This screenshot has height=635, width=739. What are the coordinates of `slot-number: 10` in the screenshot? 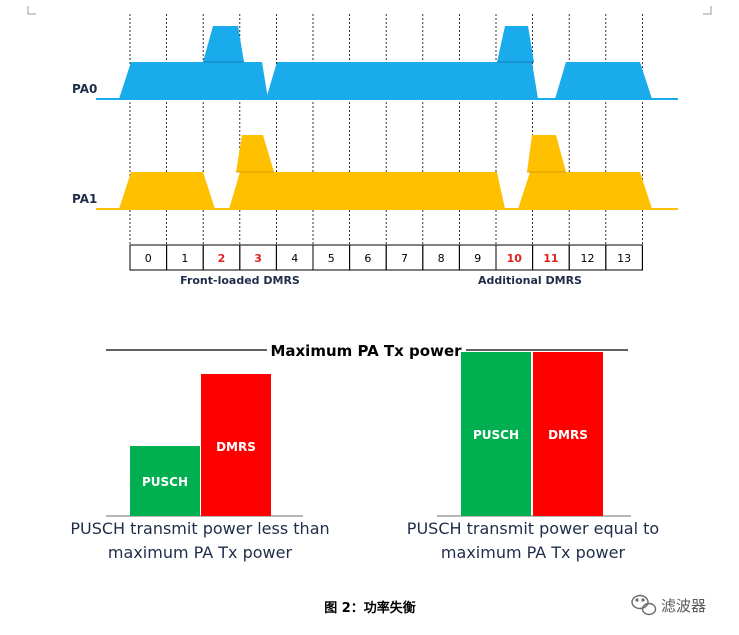 It's located at (515, 258).